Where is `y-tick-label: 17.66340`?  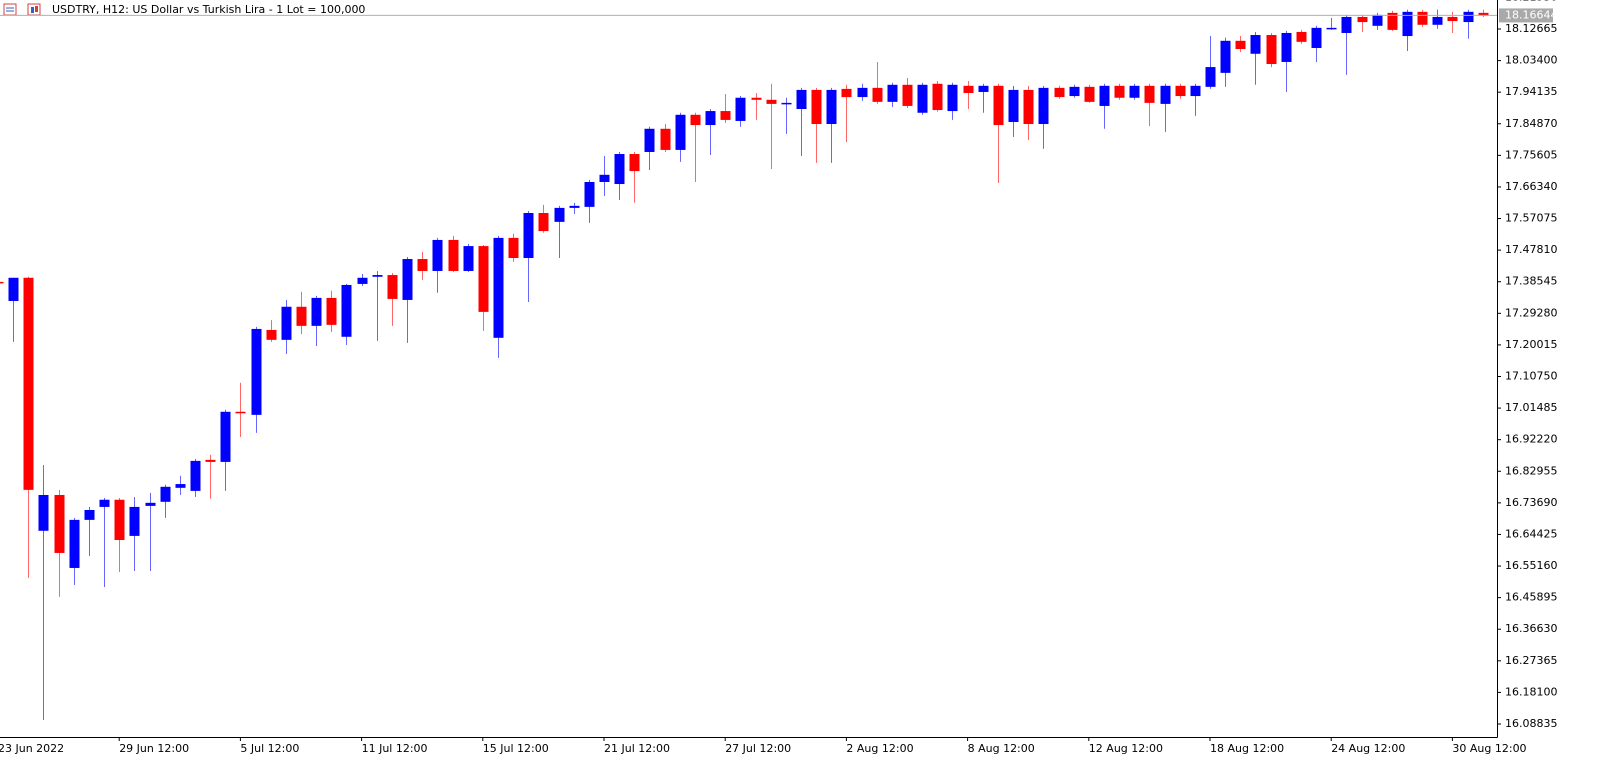
y-tick-label: 17.66340 is located at coordinates (1531, 186).